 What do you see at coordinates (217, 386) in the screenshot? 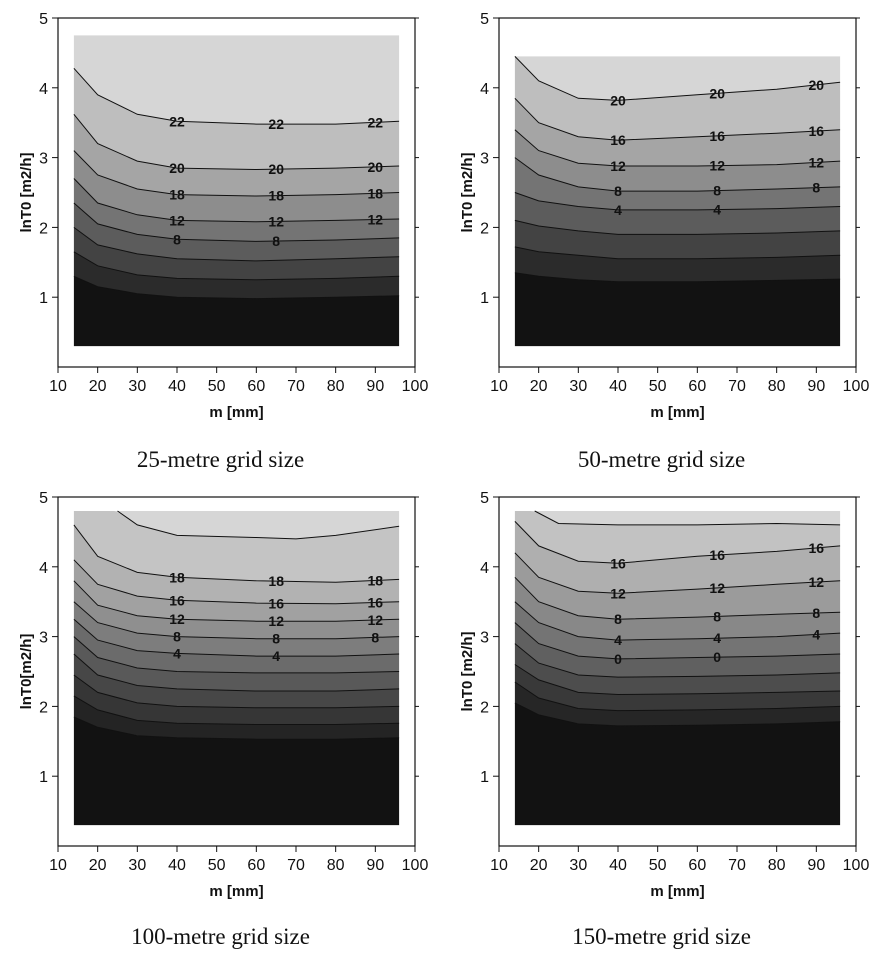
I see `x-tick-label: 50` at bounding box center [217, 386].